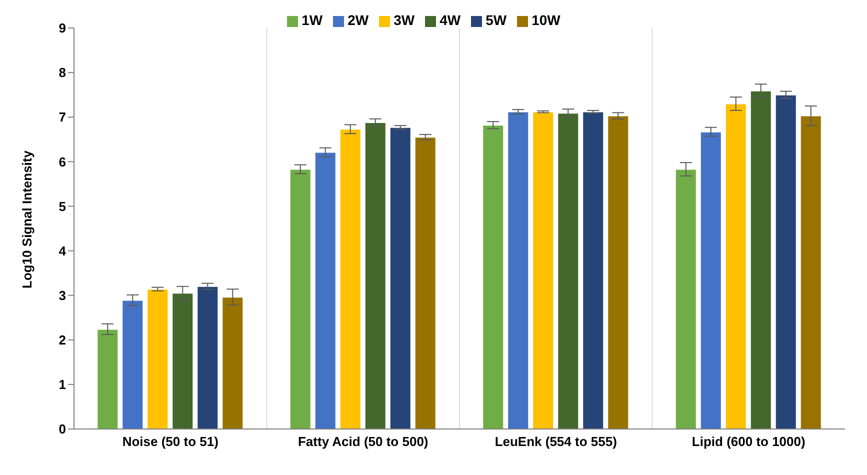 This screenshot has width=867, height=475. What do you see at coordinates (62, 28) in the screenshot?
I see `y-tick-label: 9` at bounding box center [62, 28].